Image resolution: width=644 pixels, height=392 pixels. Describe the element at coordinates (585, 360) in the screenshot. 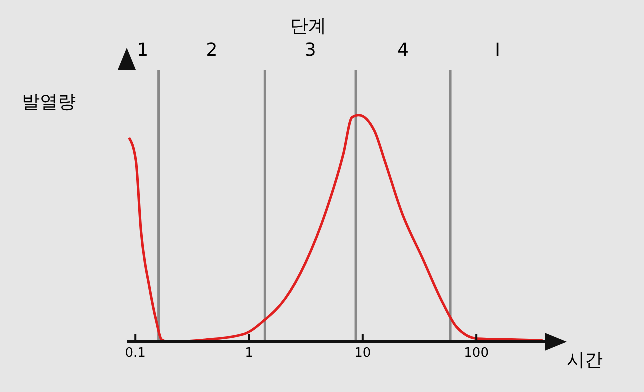

I see `x-axis-title: 시간` at that location.